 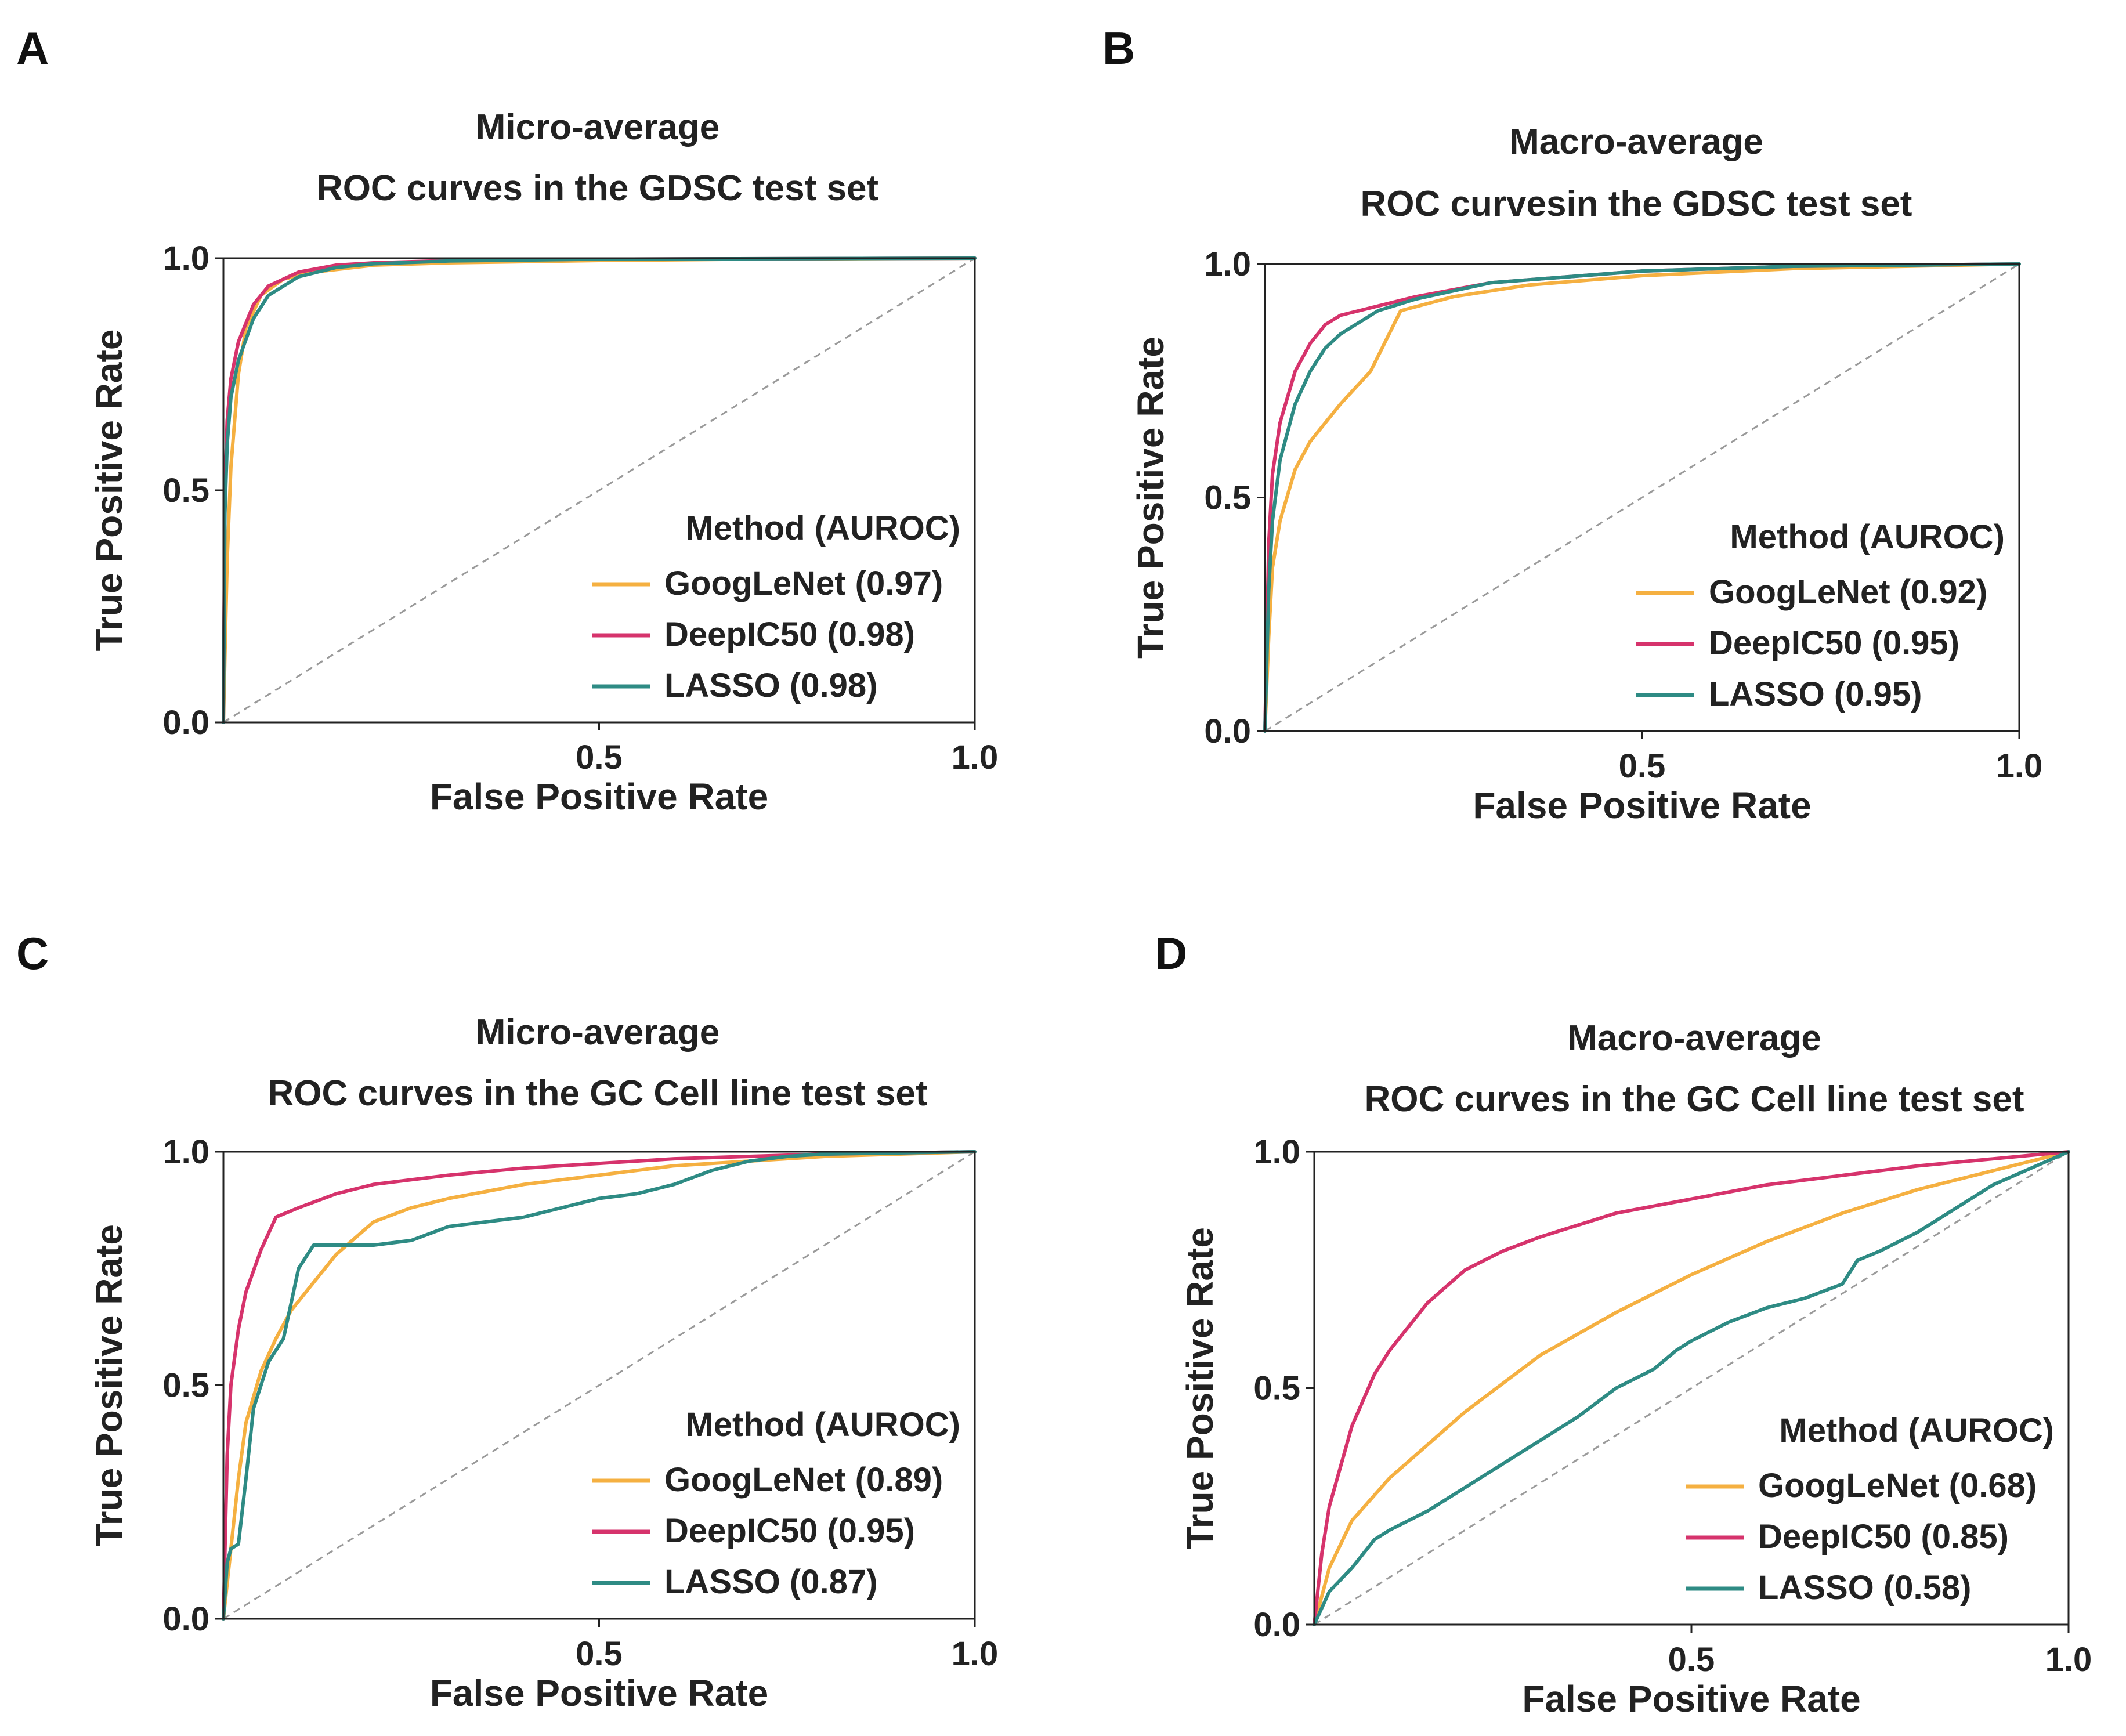 I want to click on legend-label-lasso: LASSO (0.58), so click(x=1864, y=1588).